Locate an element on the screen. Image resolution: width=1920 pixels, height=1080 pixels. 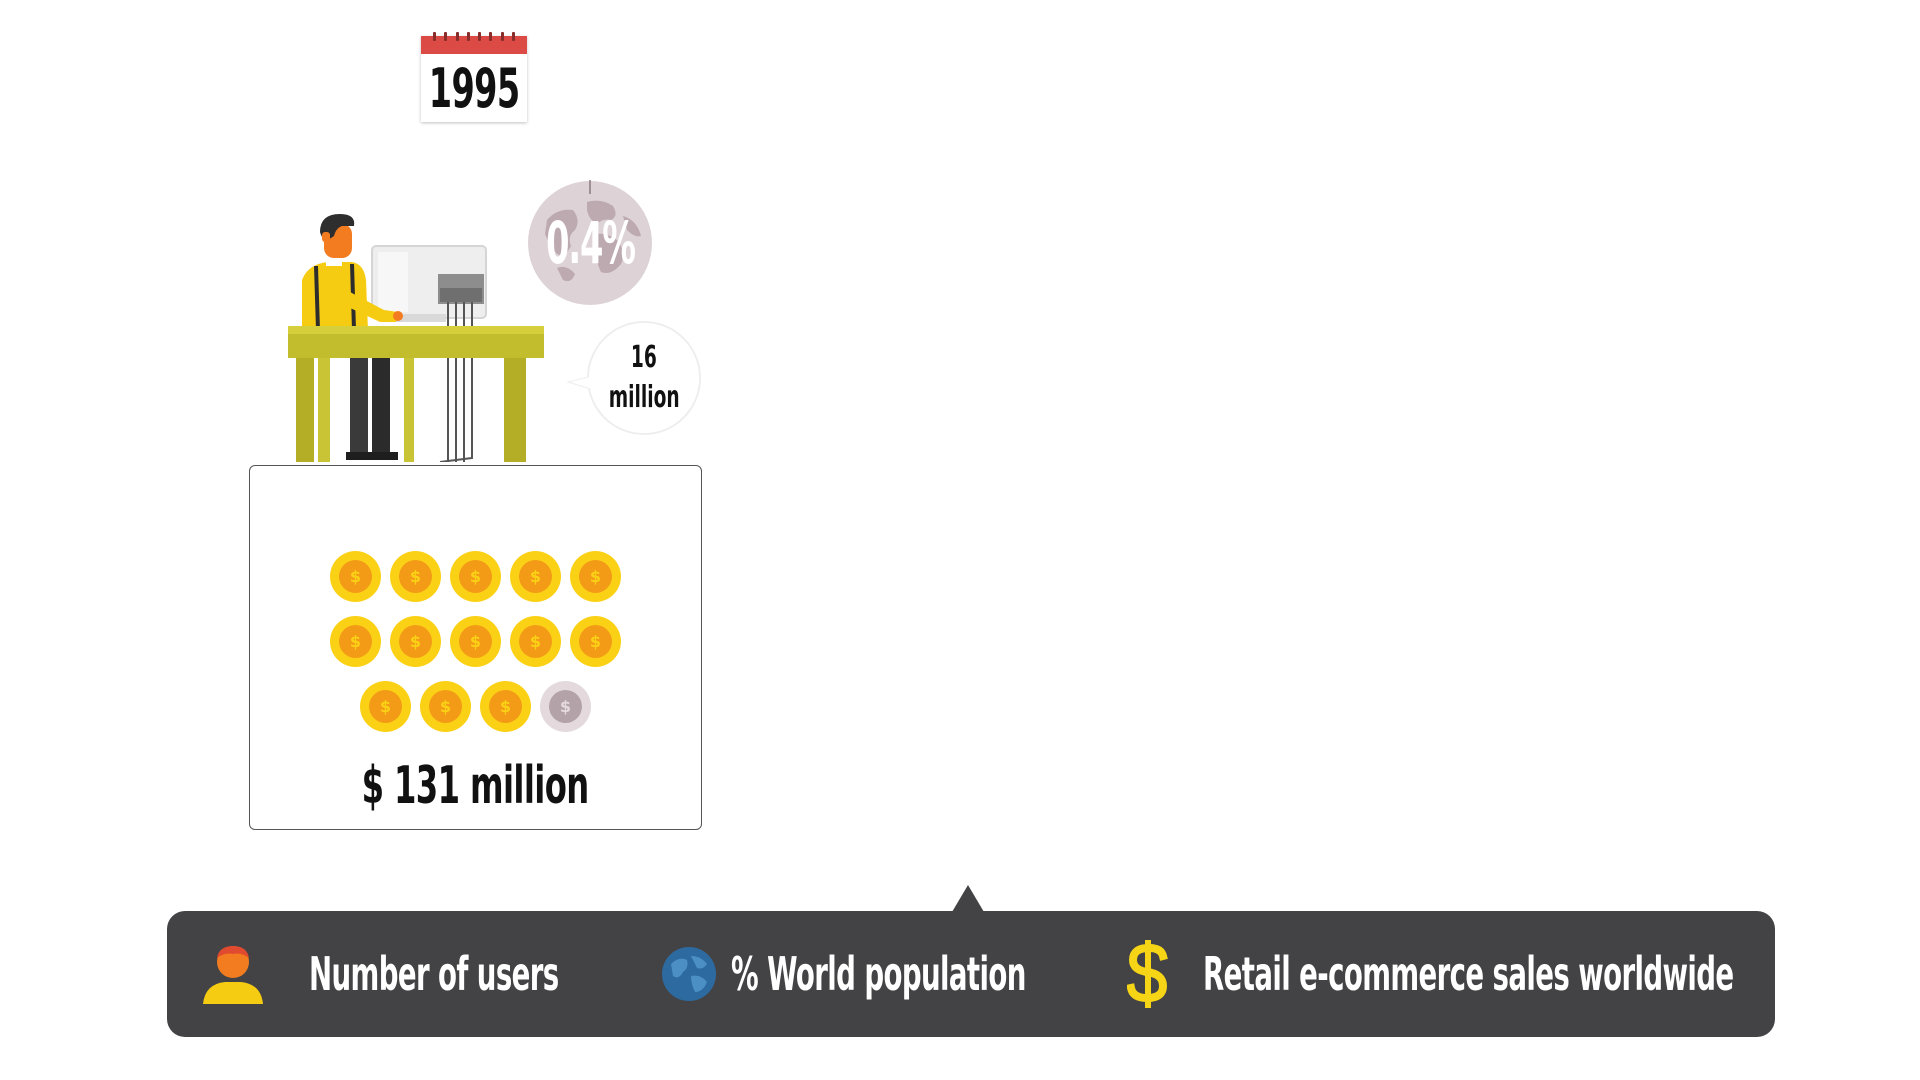
legend-label-retail-sales: Retail e-commerce sales worldwide is located at coordinates (1468, 974).